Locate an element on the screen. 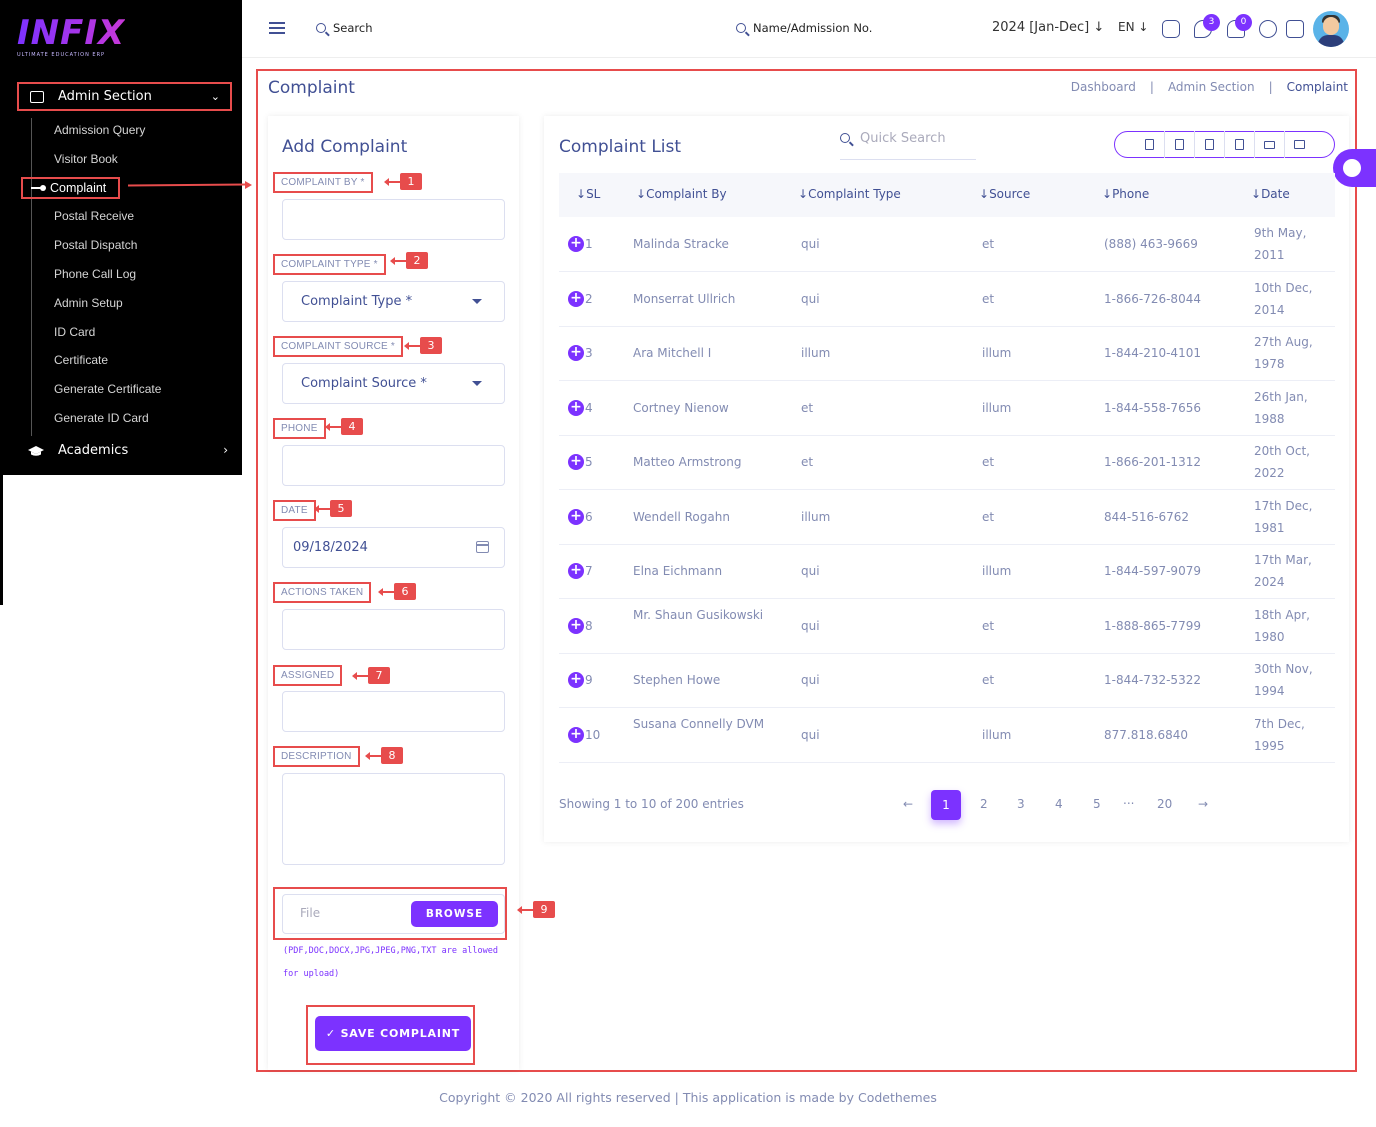  sidebar-item-admission-query: Admission Query is located at coordinates (100, 130).